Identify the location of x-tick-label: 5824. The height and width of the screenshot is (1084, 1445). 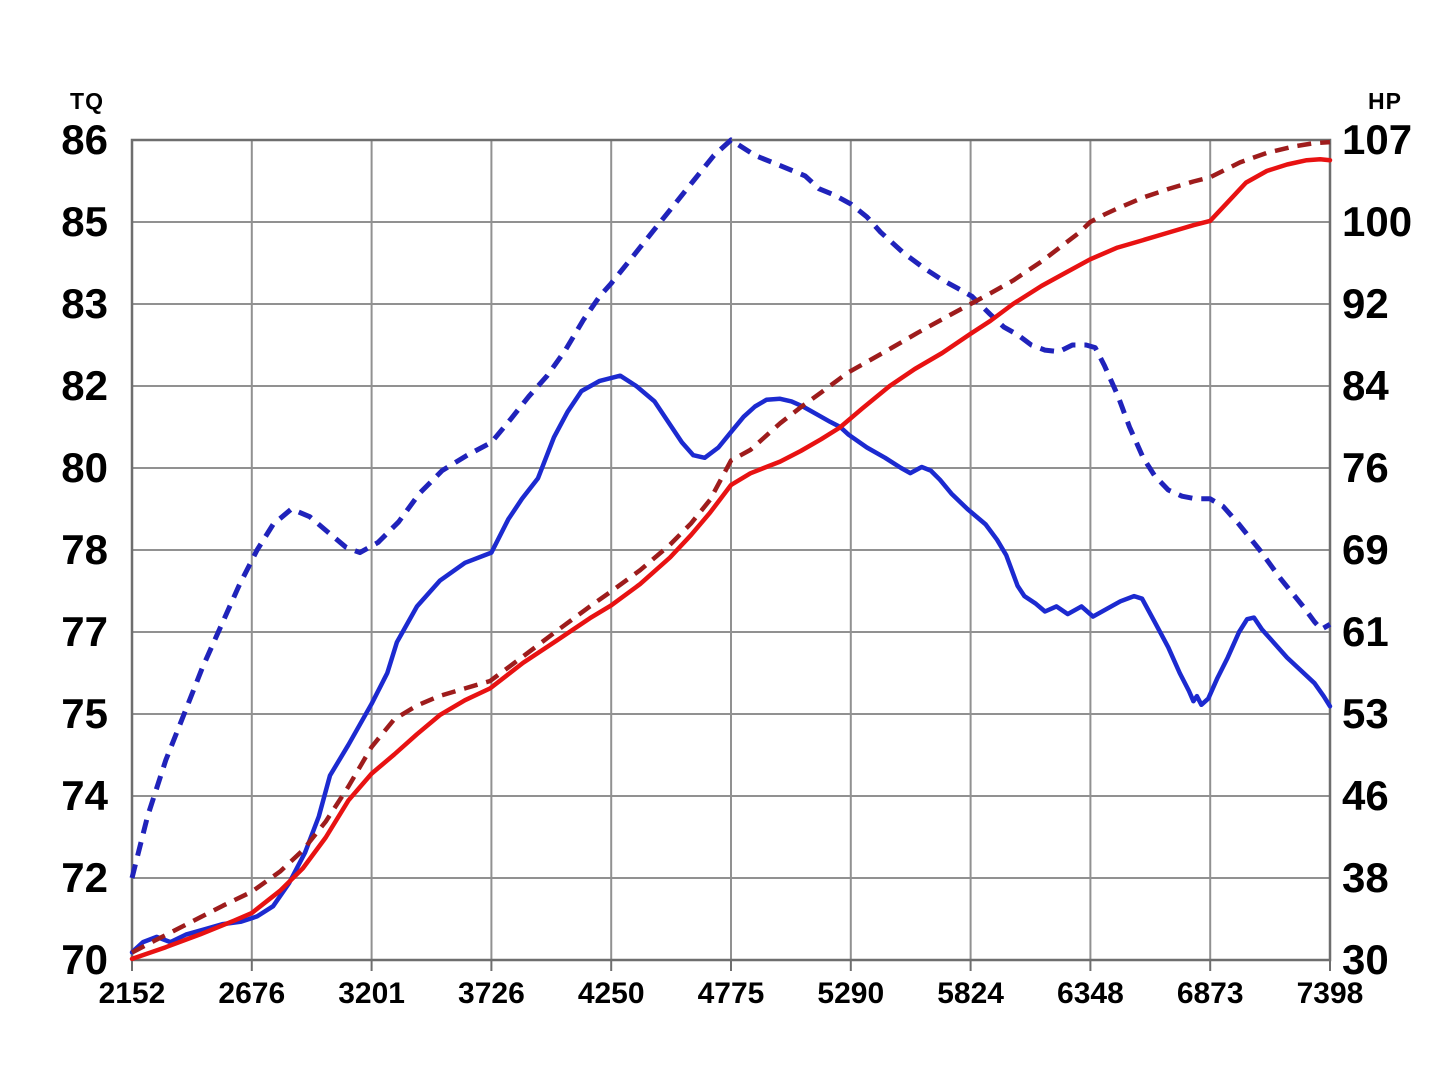
(970, 993).